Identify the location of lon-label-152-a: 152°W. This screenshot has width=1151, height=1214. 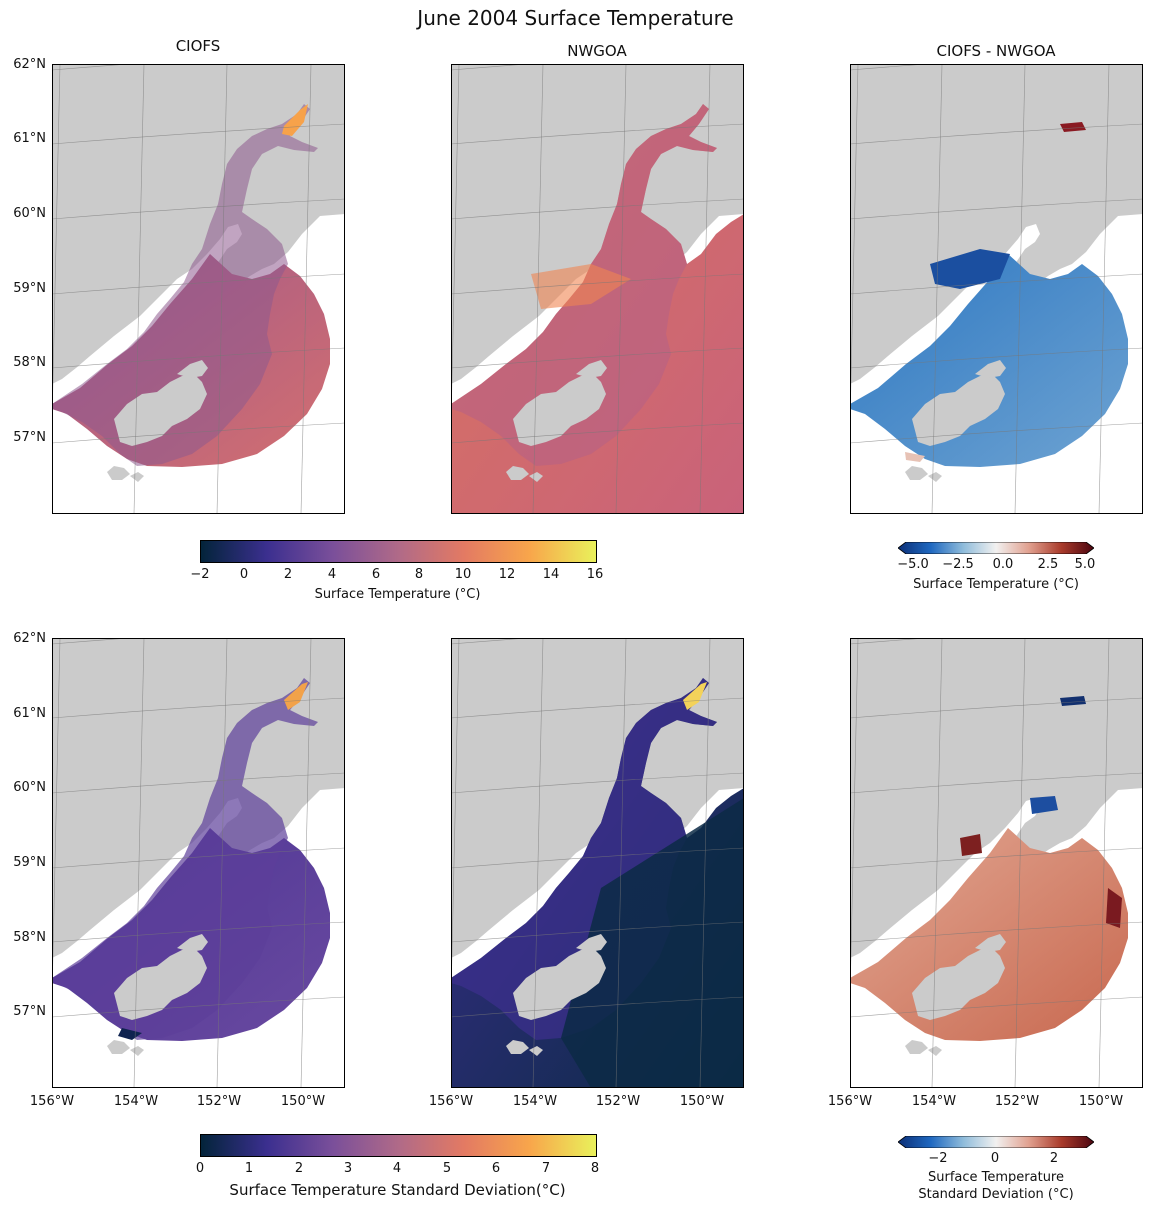
(219, 1101).